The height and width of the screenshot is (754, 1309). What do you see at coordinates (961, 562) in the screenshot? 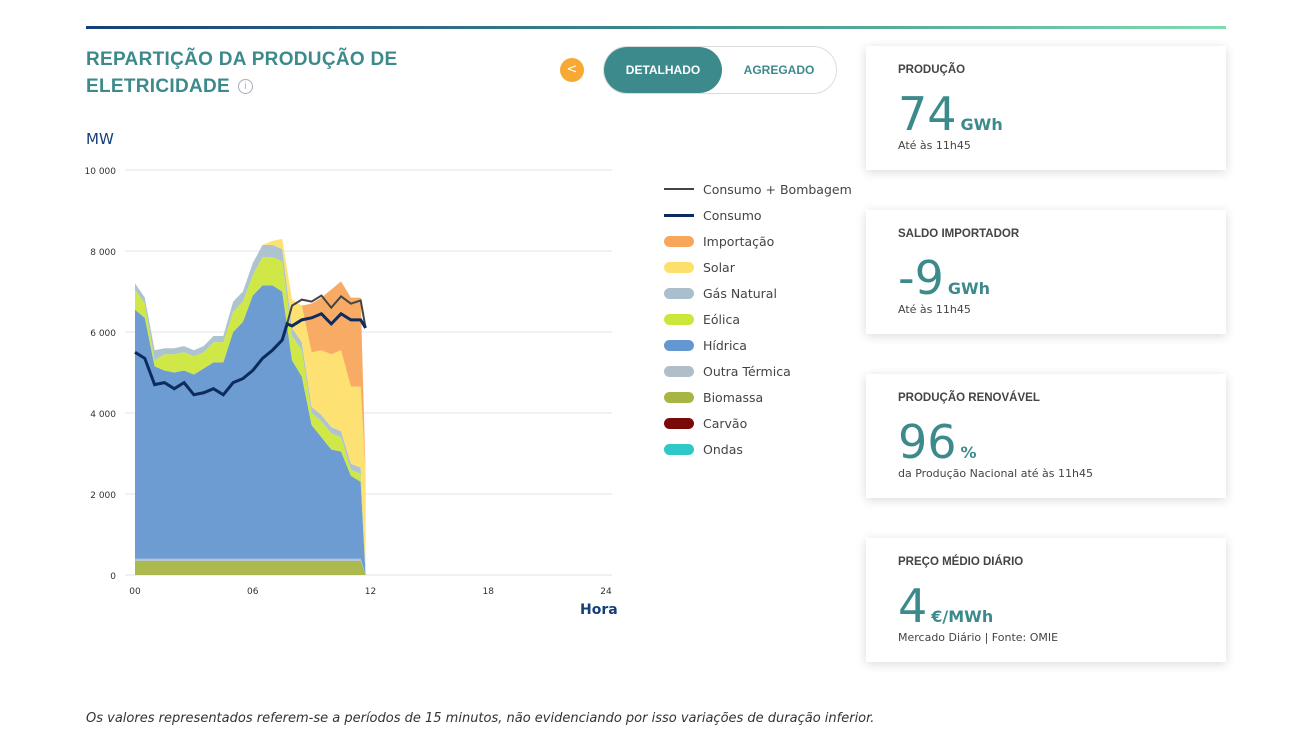
I see `card-label: PREÇO MÉDIO DIÁRIO` at bounding box center [961, 562].